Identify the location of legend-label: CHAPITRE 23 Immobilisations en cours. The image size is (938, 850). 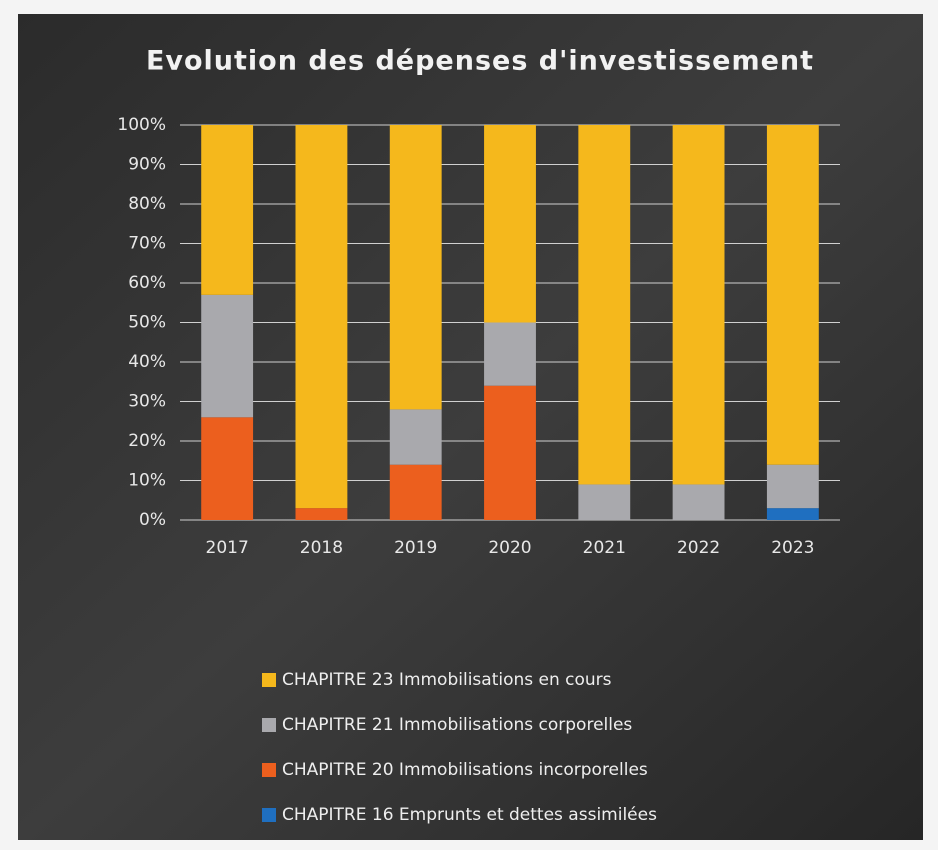
(447, 680).